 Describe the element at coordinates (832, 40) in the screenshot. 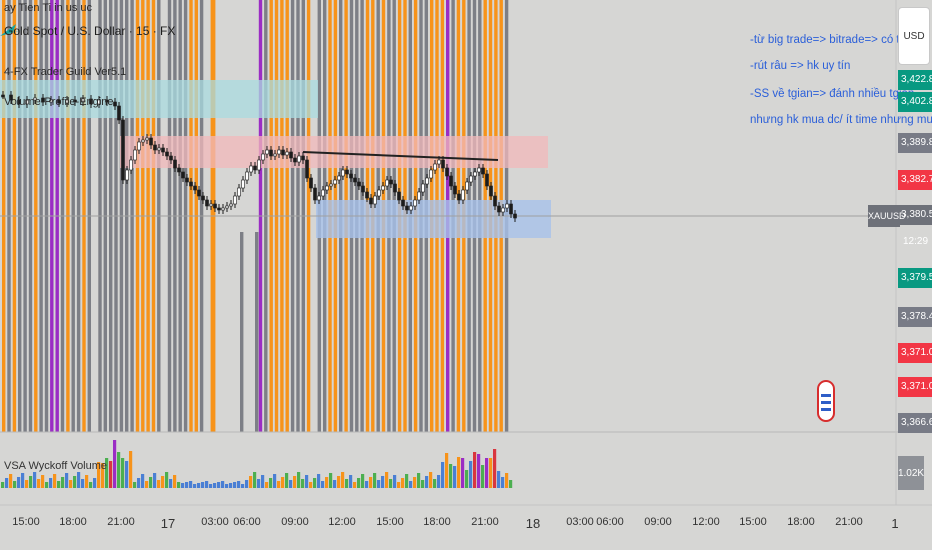

I see `note-line-1: -từ big trade=> bitrade=> có test` at that location.